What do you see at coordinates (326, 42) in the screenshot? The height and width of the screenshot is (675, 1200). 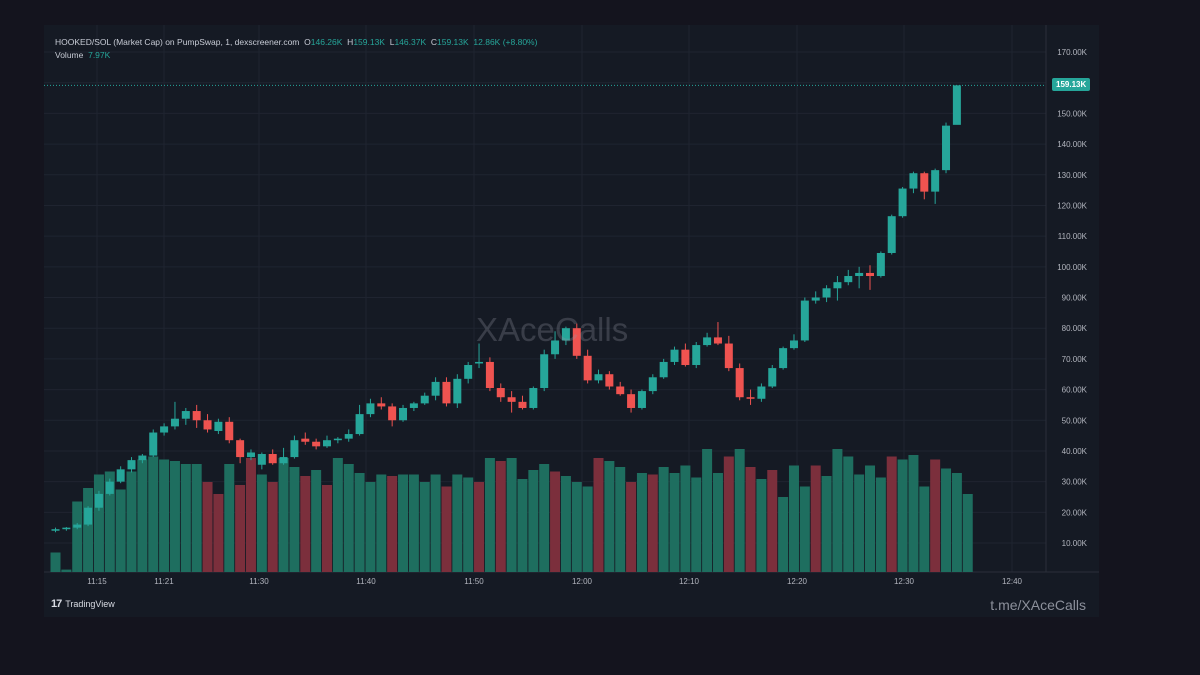 I see `legend-open-value: 146.26K` at bounding box center [326, 42].